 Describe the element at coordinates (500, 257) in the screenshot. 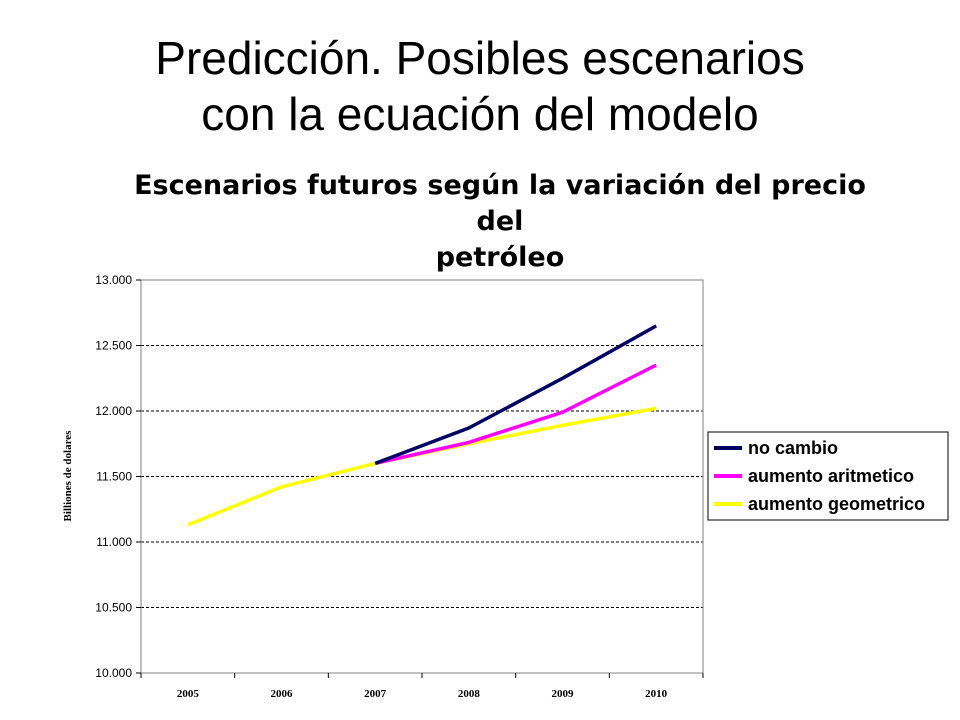

I see `chart-title-line-2: petróleo` at that location.